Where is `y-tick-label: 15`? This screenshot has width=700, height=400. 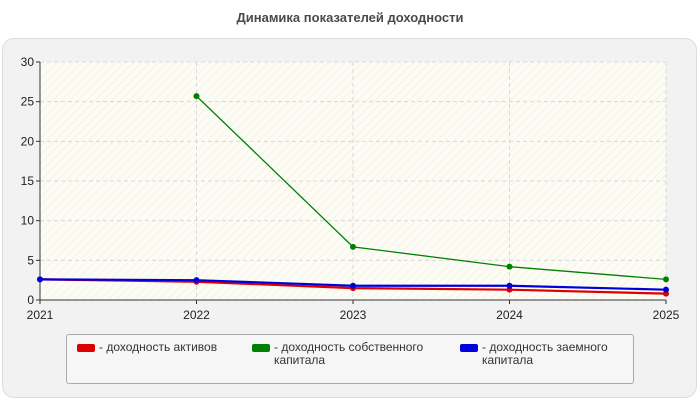
y-tick-label: 15 is located at coordinates (28, 181).